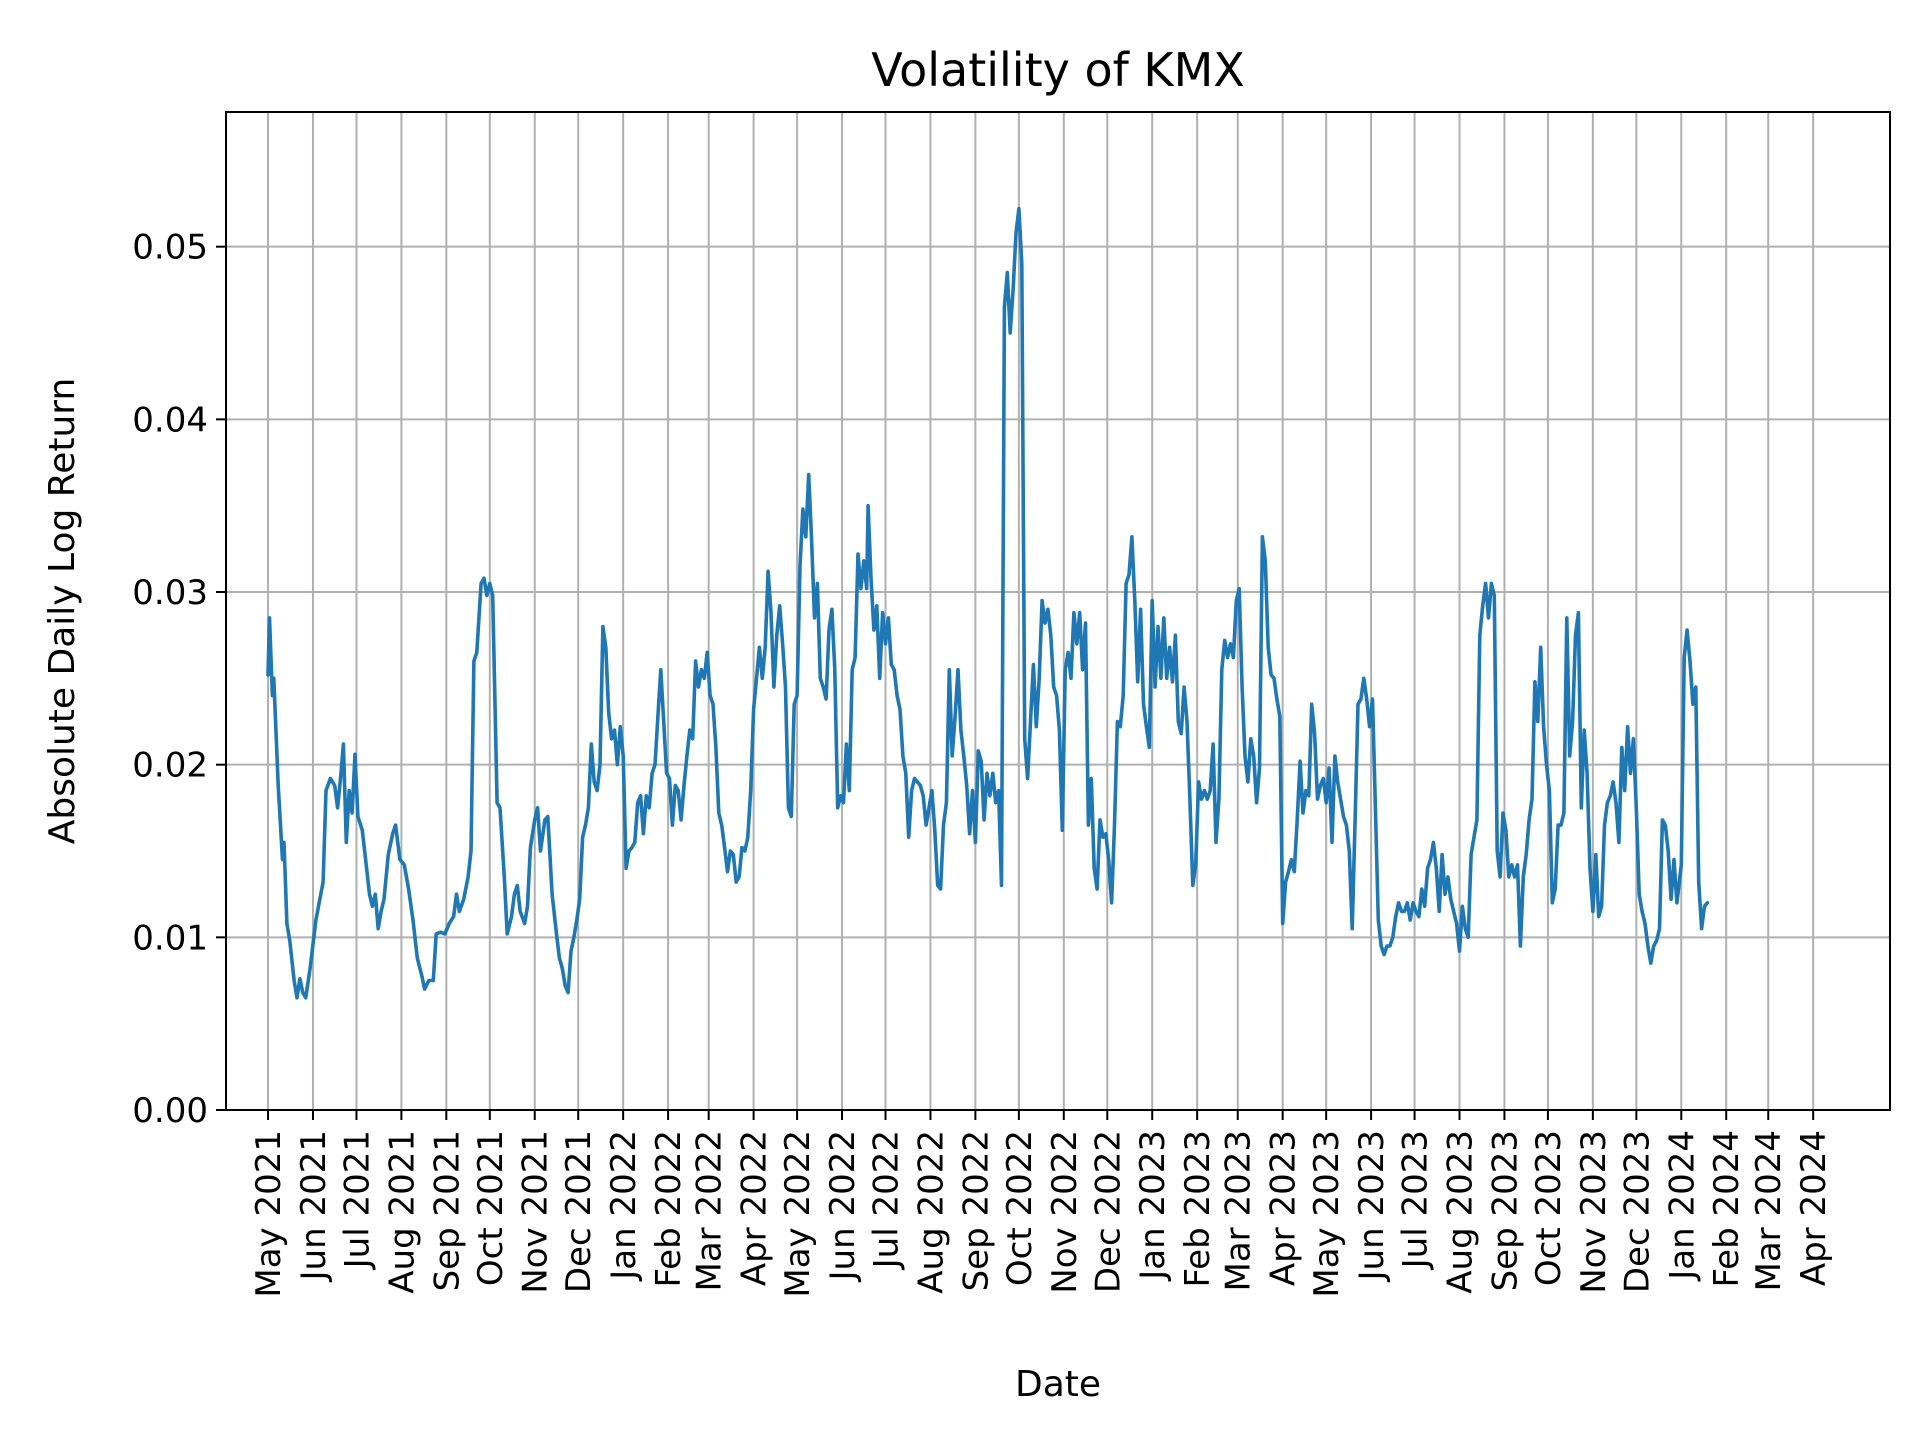 The width and height of the screenshot is (1920, 1440). I want to click on x-tick-label-24: May 2023, so click(1327, 1214).